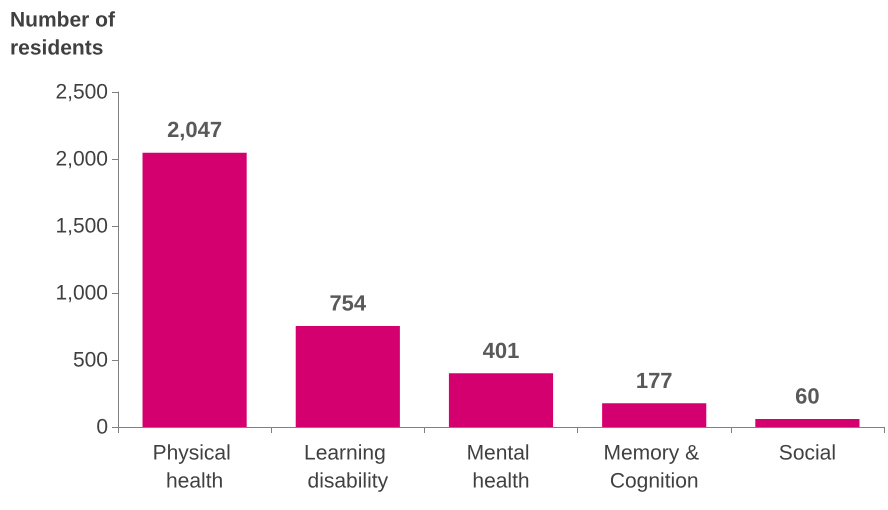 The image size is (888, 510). What do you see at coordinates (501, 467) in the screenshot?
I see `x-tick-label: Mental health` at bounding box center [501, 467].